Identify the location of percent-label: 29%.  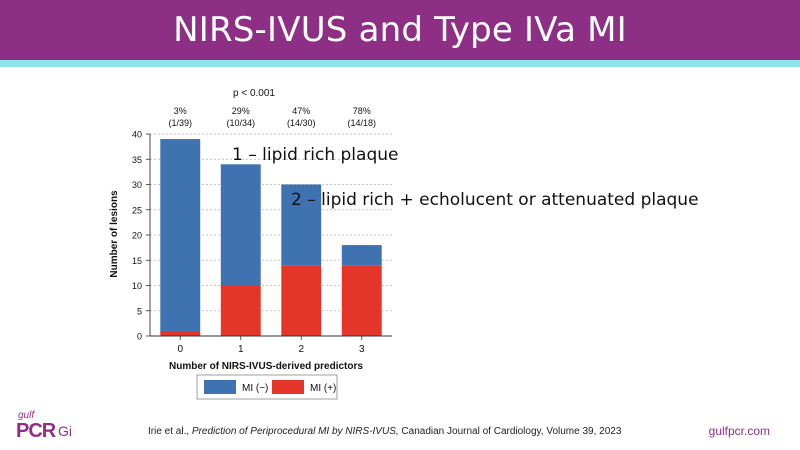
(241, 111).